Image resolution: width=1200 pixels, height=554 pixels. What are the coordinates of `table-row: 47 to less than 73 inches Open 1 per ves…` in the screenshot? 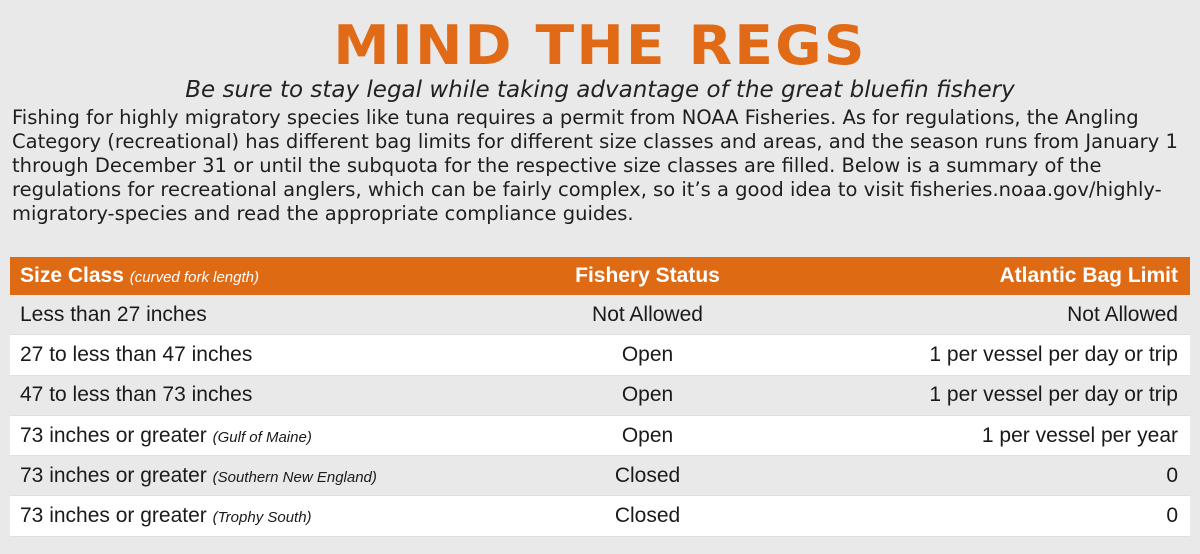 It's located at (600, 395).